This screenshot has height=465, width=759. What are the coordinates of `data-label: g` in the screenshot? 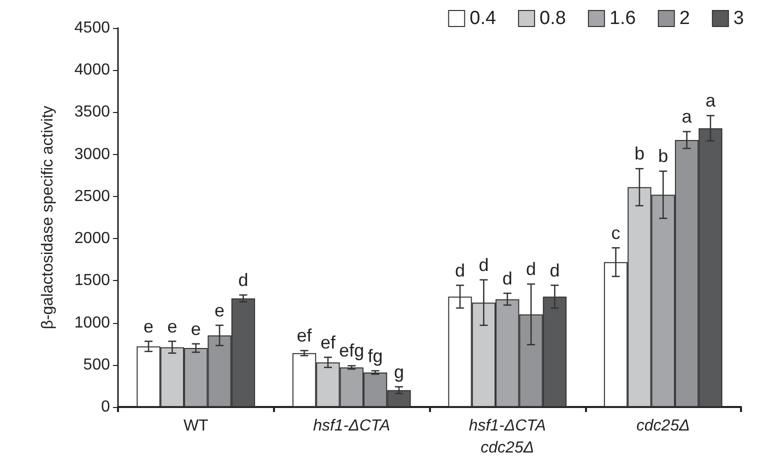 It's located at (399, 372).